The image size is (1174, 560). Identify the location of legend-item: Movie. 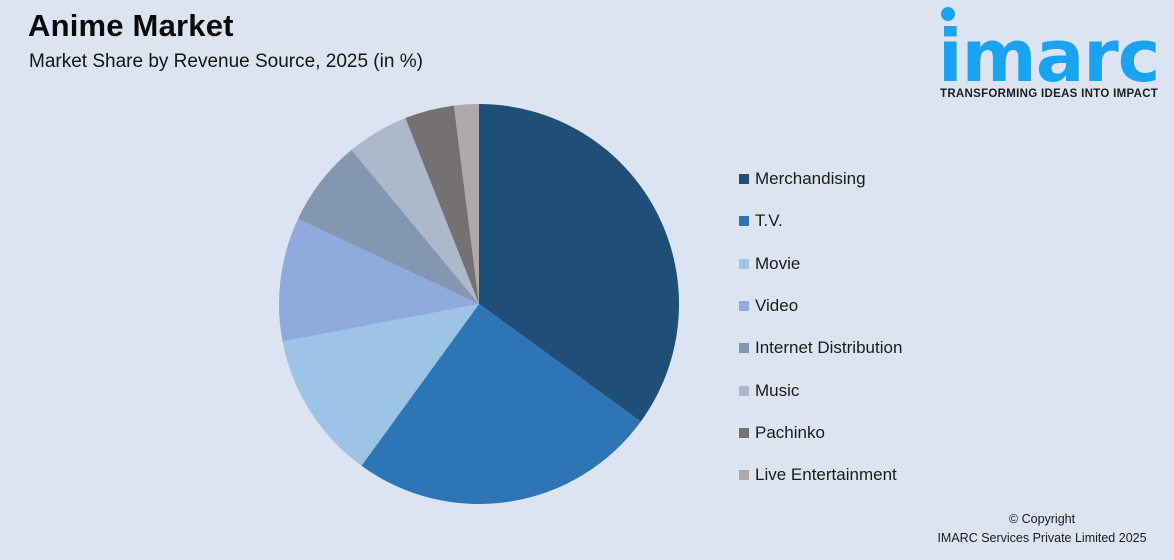
(820, 264).